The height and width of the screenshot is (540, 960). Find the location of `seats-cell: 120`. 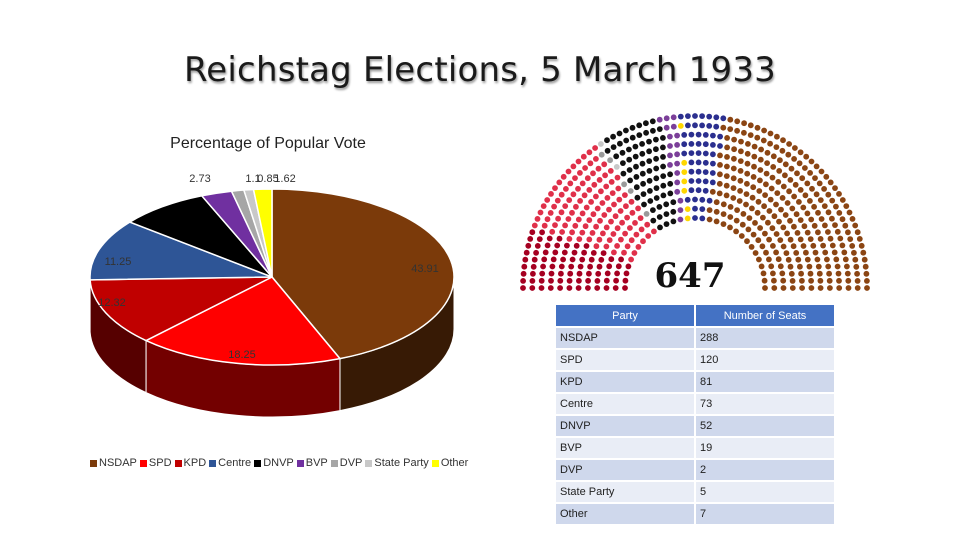

seats-cell: 120 is located at coordinates (765, 360).